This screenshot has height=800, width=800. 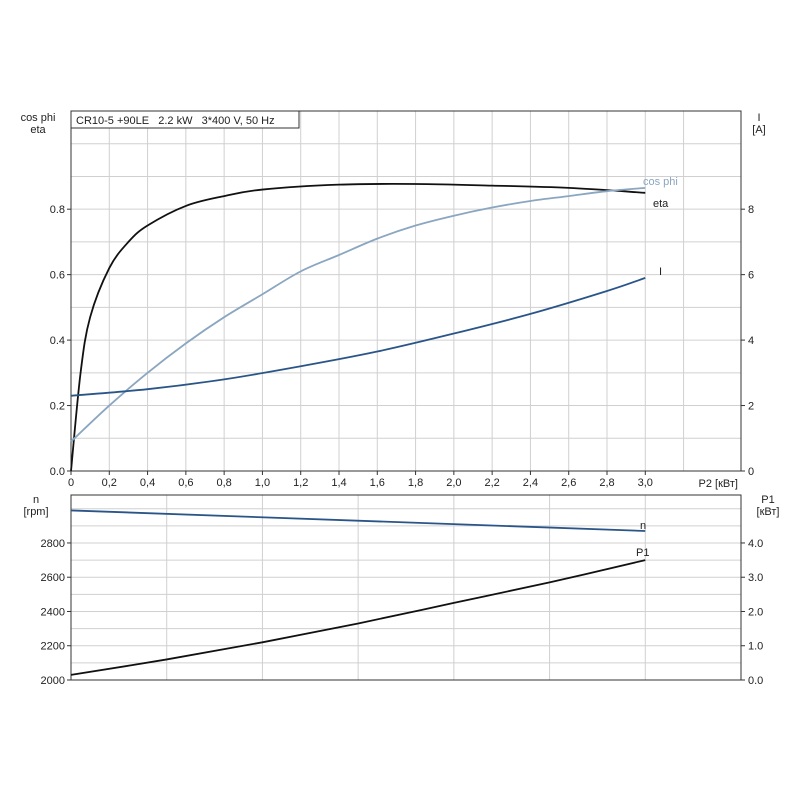 I want to click on y-tick-label: 0.8, so click(x=57, y=210).